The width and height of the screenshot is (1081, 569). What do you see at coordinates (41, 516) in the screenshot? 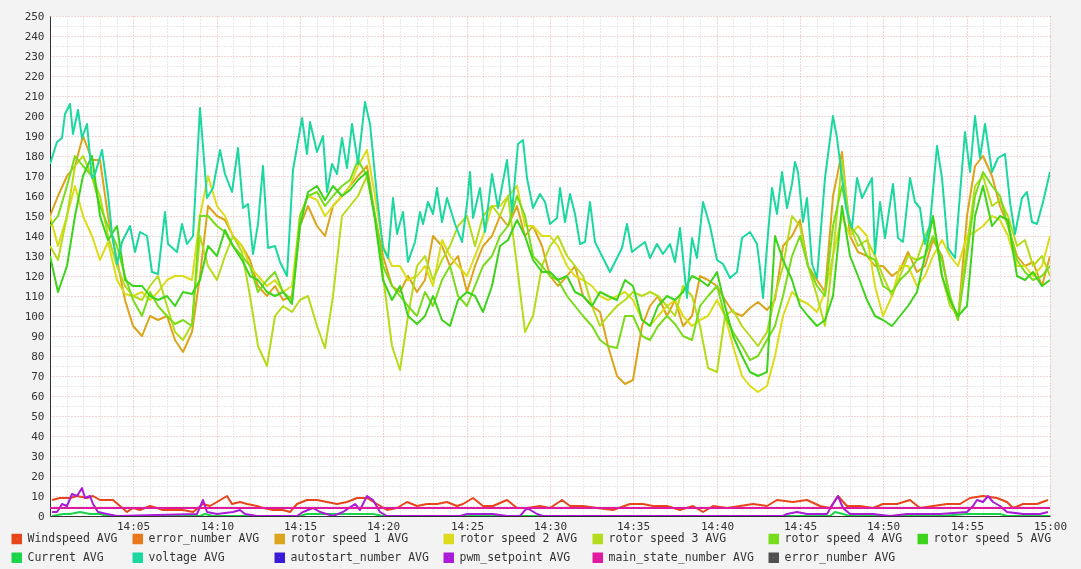
I see `y-tick-label: 0` at bounding box center [41, 516].